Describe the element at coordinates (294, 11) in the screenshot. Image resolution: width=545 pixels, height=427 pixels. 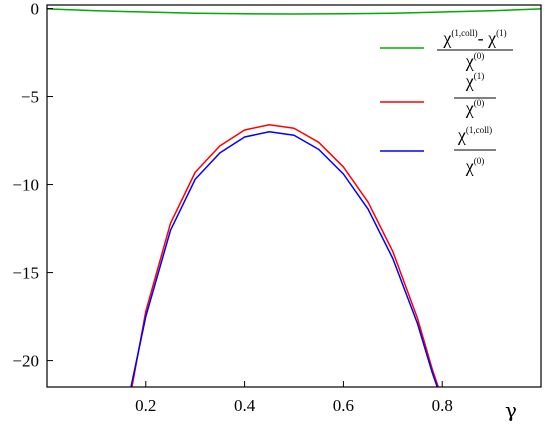
I see `green-difference-line` at that location.